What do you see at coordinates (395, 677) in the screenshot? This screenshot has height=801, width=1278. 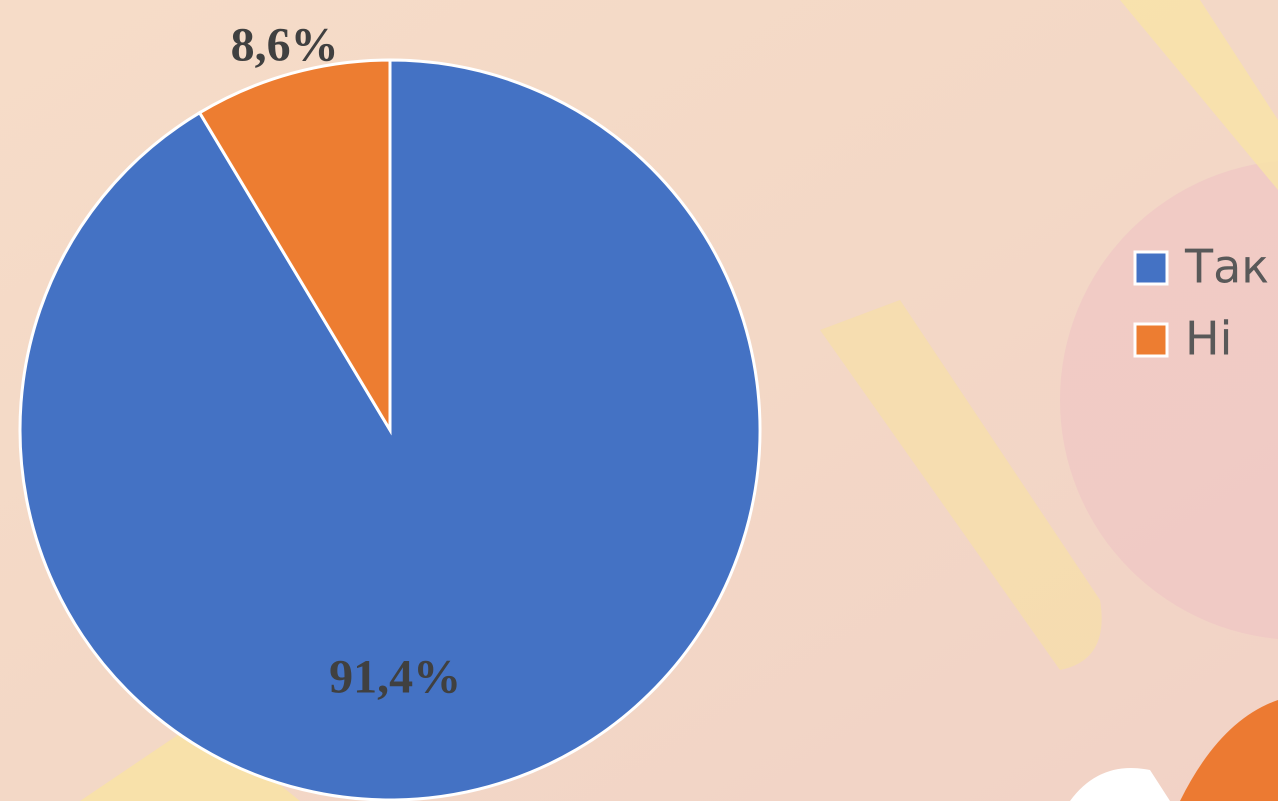 I see `data-label: 91,4%` at bounding box center [395, 677].